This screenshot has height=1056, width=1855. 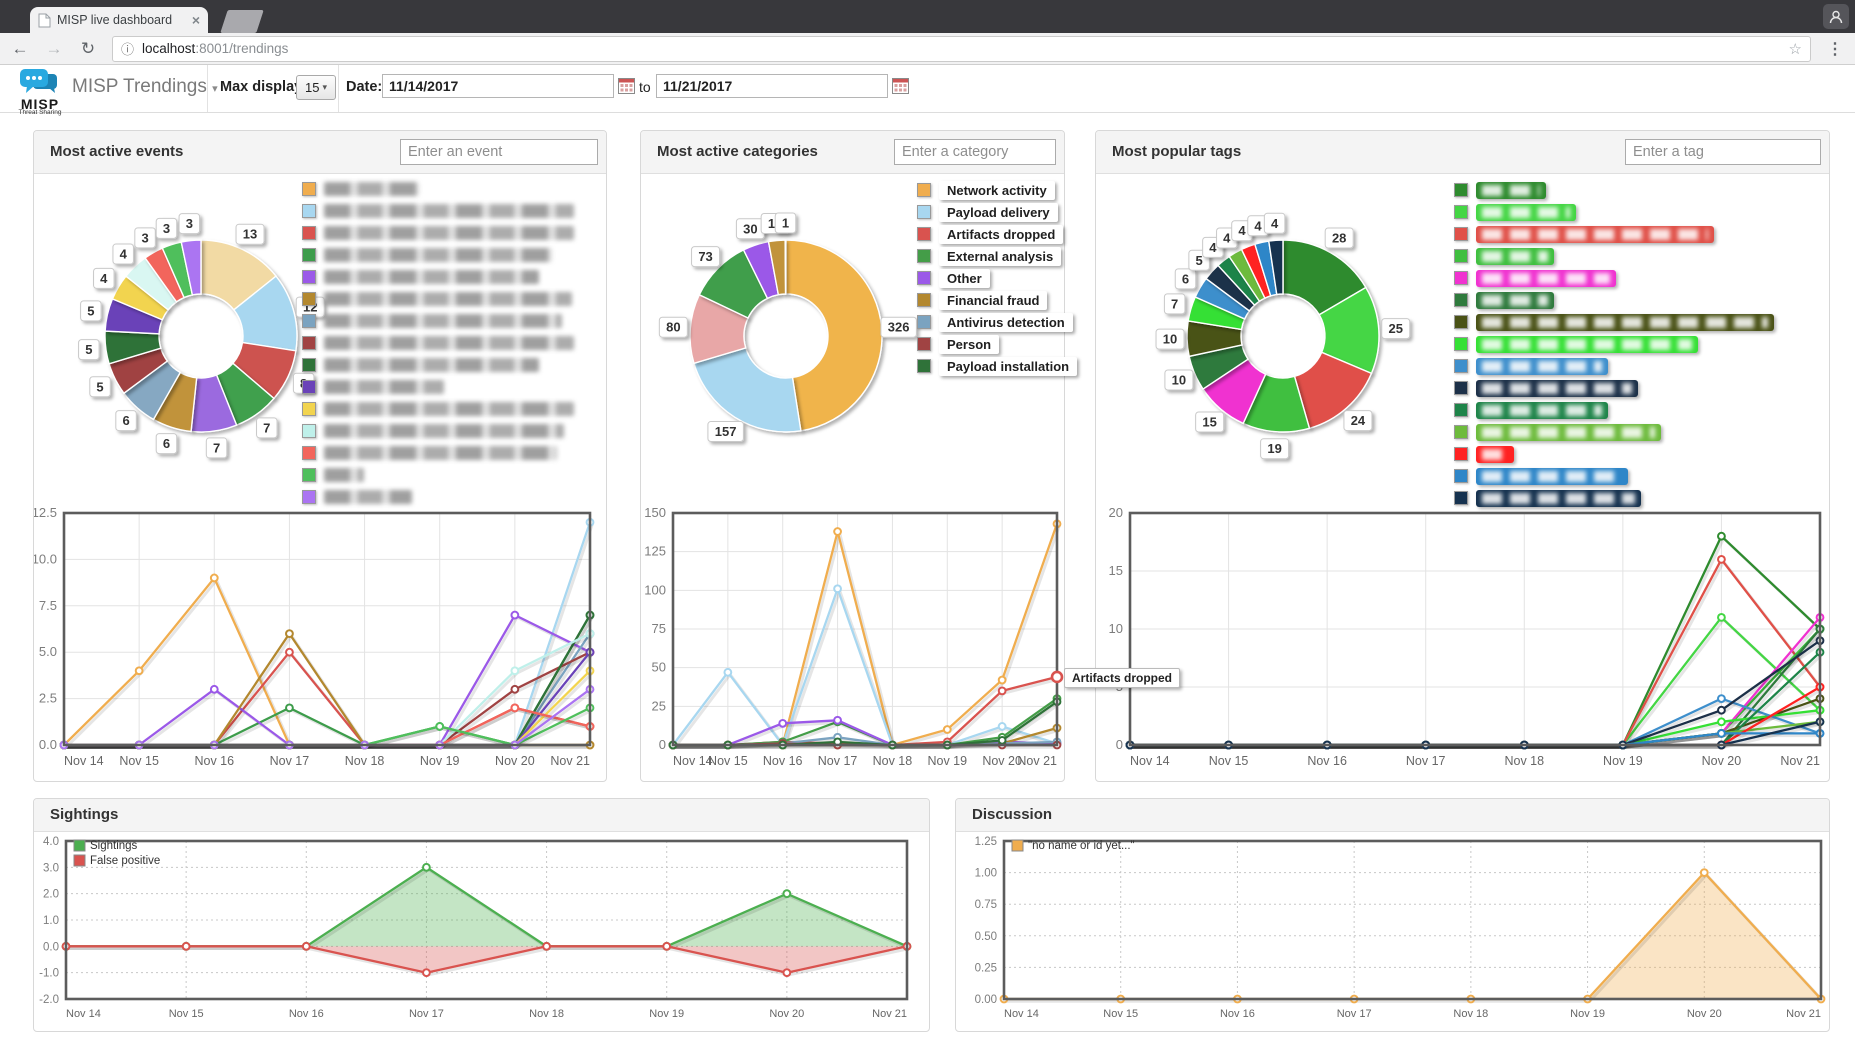 I want to click on browser-tab: MISP live dashboard ×, so click(x=119, y=20).